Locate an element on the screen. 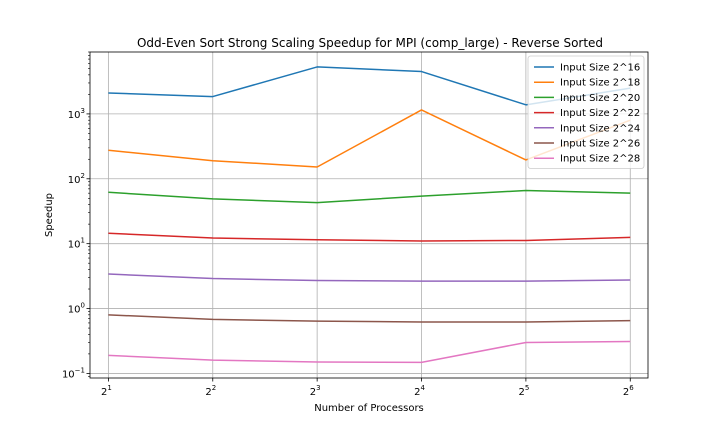  y-tick-label: 10² is located at coordinates (76, 179).